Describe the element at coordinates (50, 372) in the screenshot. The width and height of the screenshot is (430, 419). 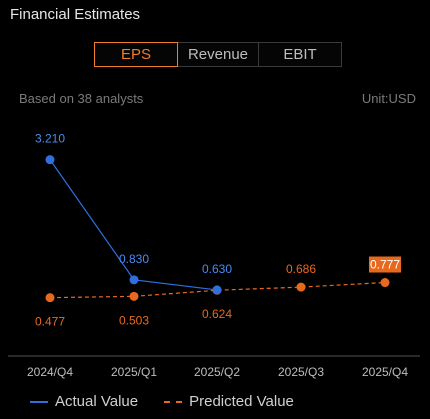
I see `x-tick-label: 2024/Q4` at that location.